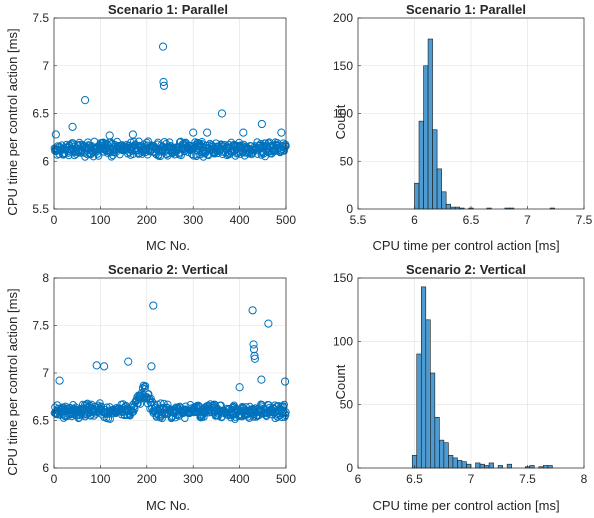  What do you see at coordinates (527, 220) in the screenshot?
I see `x-tick-label: 7` at bounding box center [527, 220].